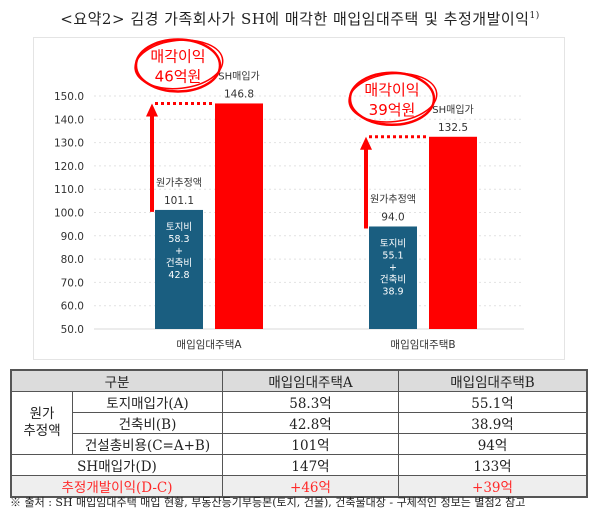 The width and height of the screenshot is (600, 516). What do you see at coordinates (392, 217) in the screenshot?
I see `data-label: 94.0` at bounding box center [392, 217].